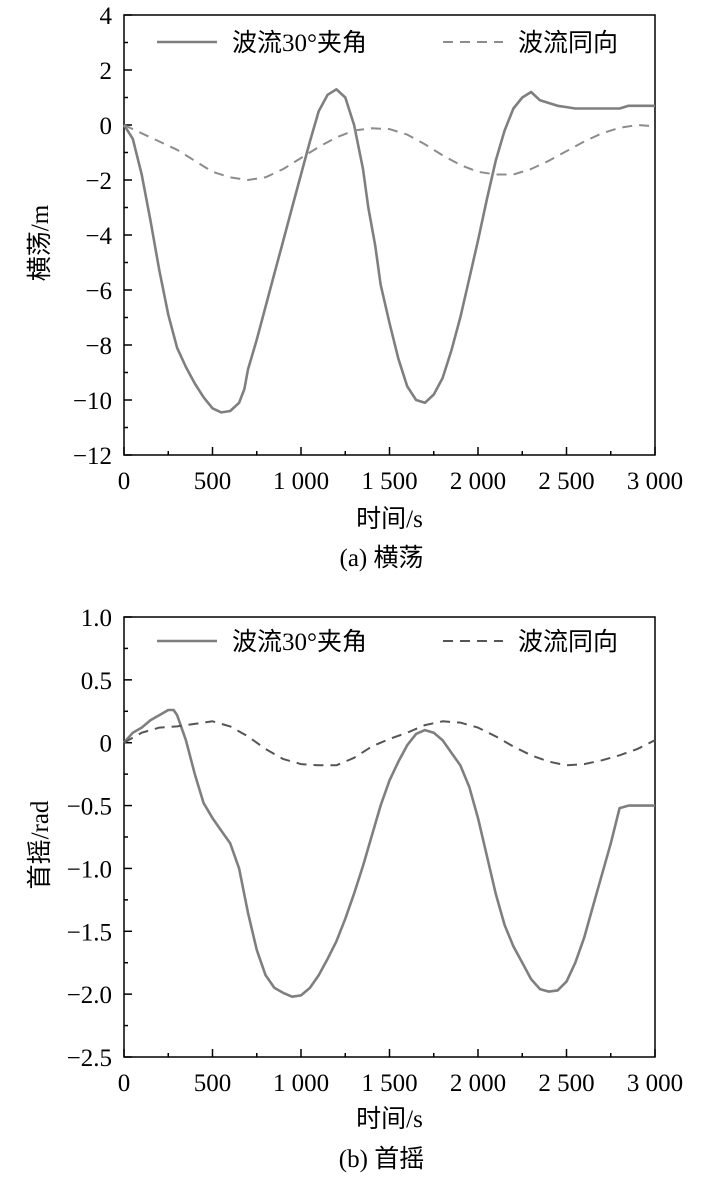 This screenshot has width=709, height=1179. Describe the element at coordinates (92, 401) in the screenshot. I see `y-tick-label: −10` at that location.